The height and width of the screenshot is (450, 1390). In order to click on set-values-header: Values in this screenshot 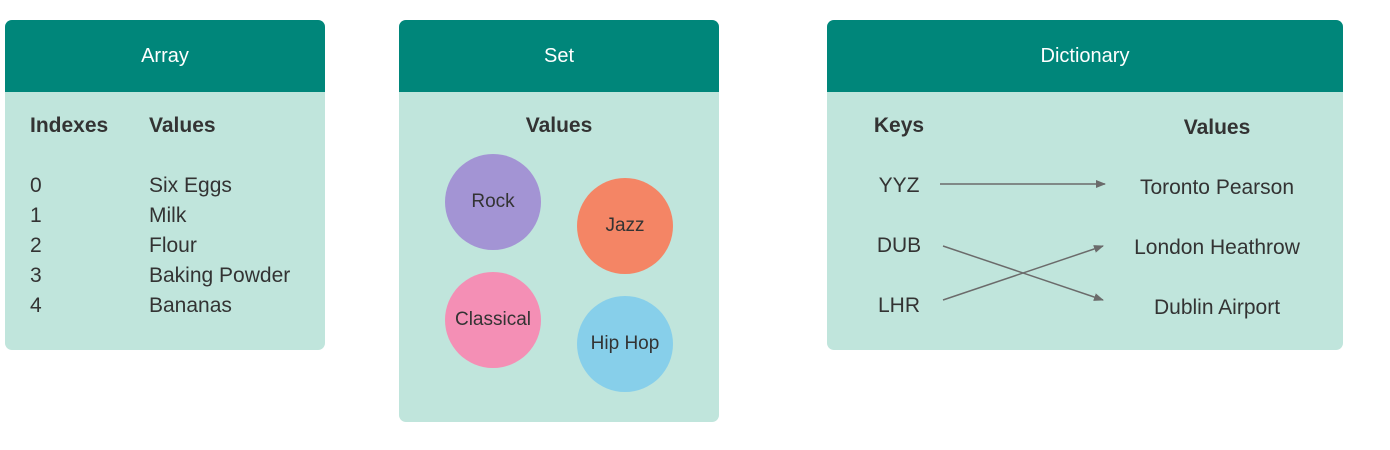, I will do `click(559, 125)`.